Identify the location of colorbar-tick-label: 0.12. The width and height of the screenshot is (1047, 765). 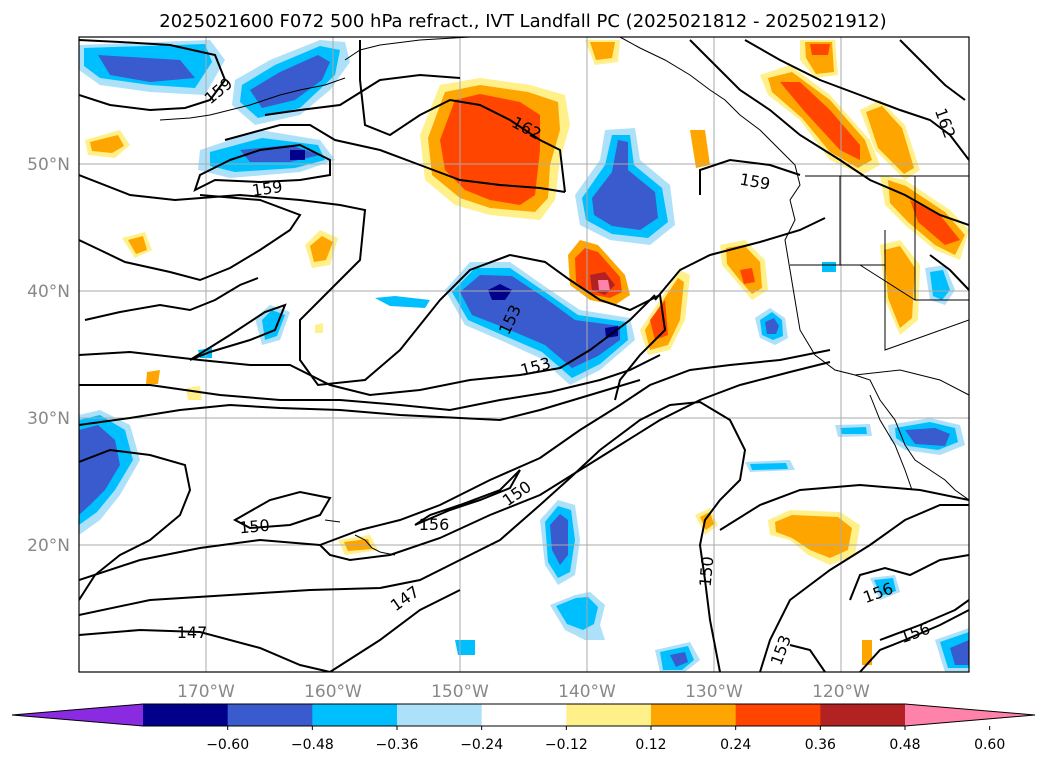
(650, 745).